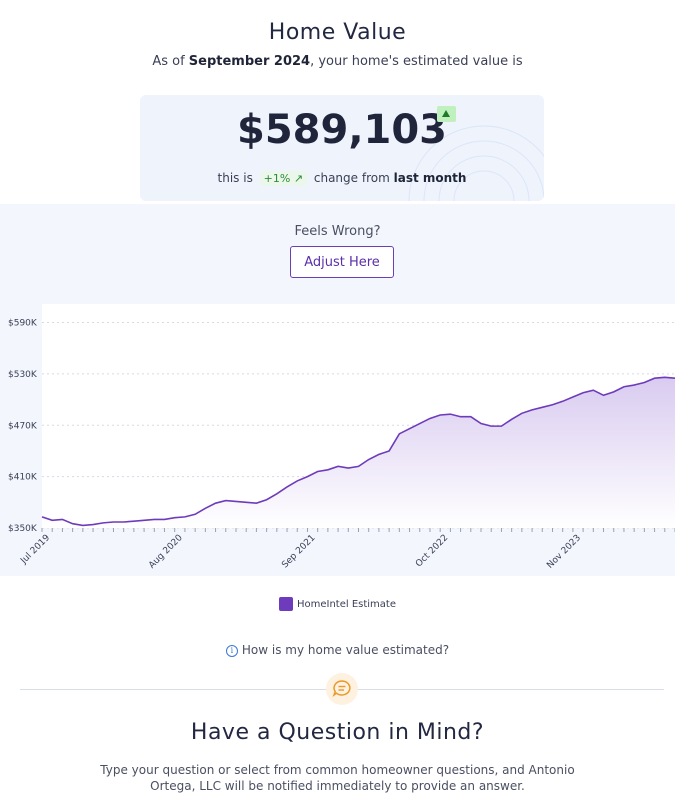 Image resolution: width=675 pixels, height=800 pixels. I want to click on chat-glyph, so click(341, 689).